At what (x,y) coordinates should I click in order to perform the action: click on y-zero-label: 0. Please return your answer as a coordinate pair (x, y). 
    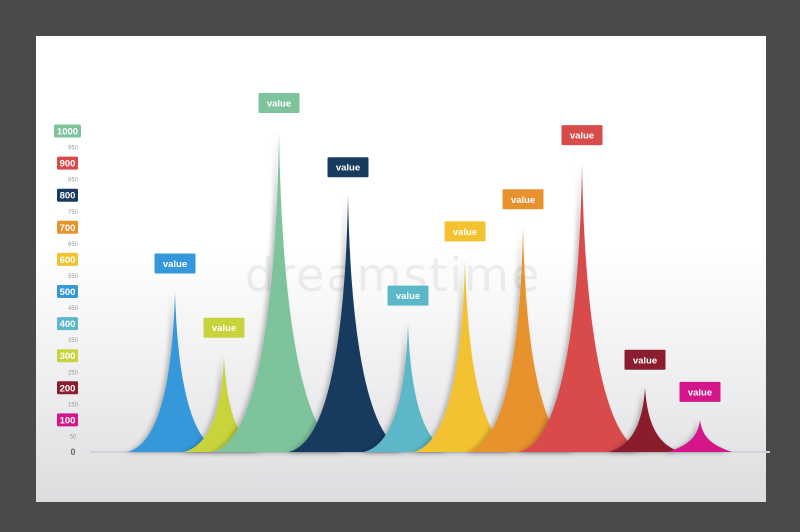
    Looking at the image, I should click on (72, 452).